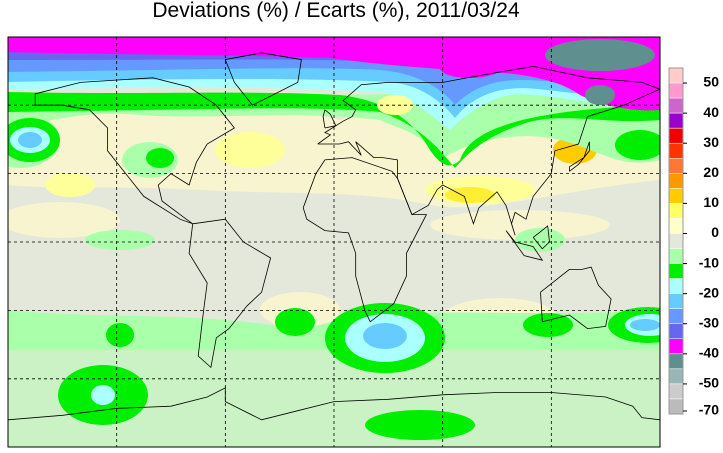 Image resolution: width=723 pixels, height=453 pixels. What do you see at coordinates (711, 172) in the screenshot?
I see `colorbar-tick-label: 20` at bounding box center [711, 172].